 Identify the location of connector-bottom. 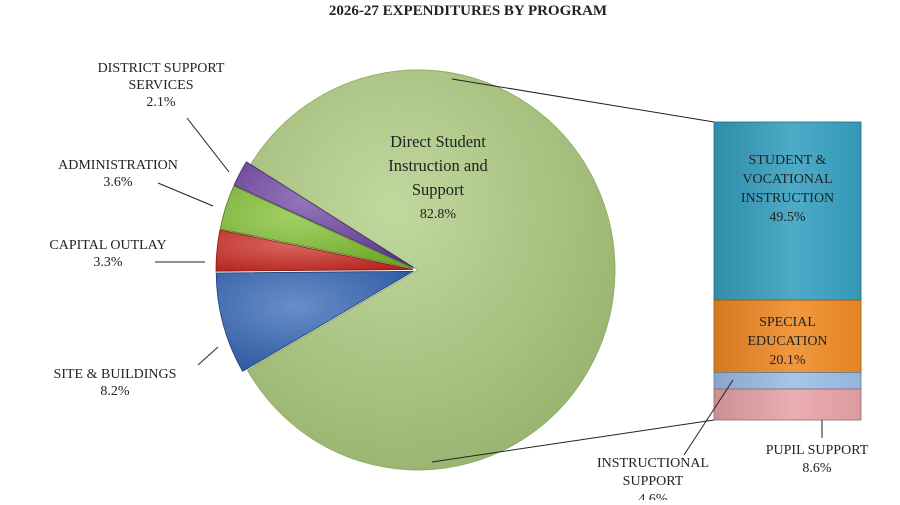
(573, 441).